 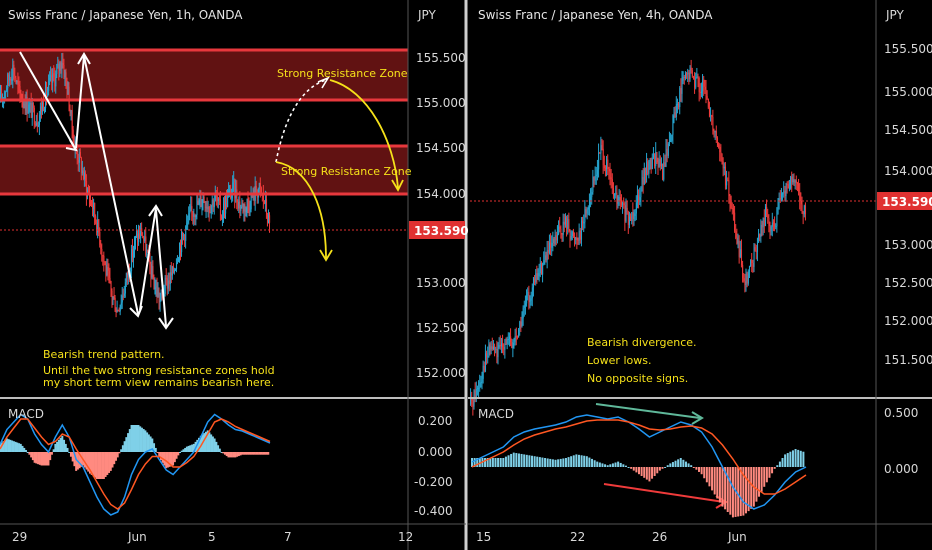 What do you see at coordinates (19, 537) in the screenshot?
I see `left-x-tick: 29` at bounding box center [19, 537].